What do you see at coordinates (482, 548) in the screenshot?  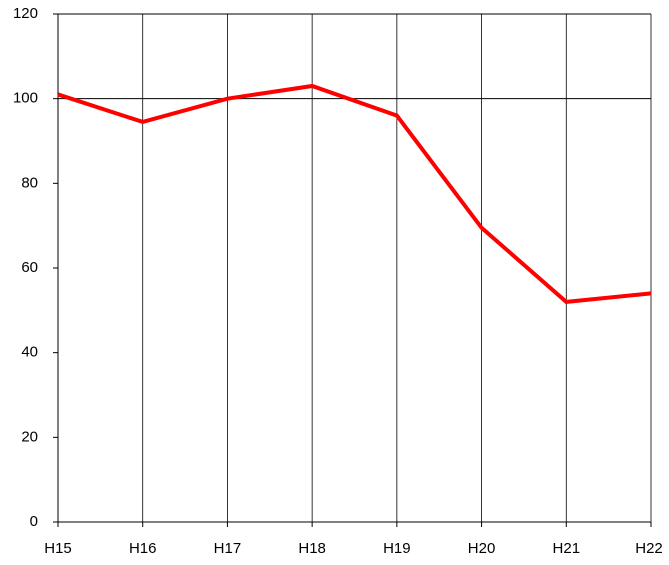 I see `x-tick-label: H20` at bounding box center [482, 548].